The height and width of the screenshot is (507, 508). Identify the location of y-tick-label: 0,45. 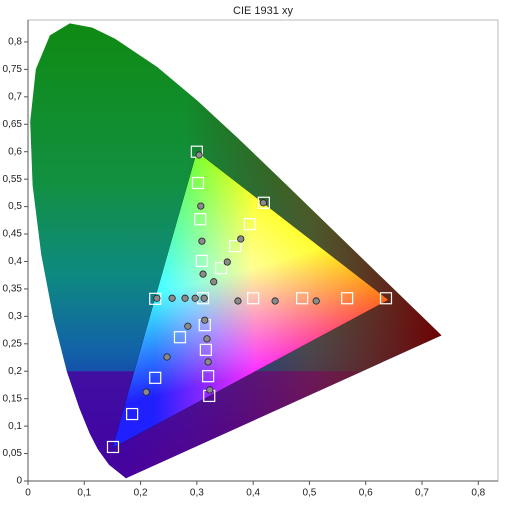
(13, 234).